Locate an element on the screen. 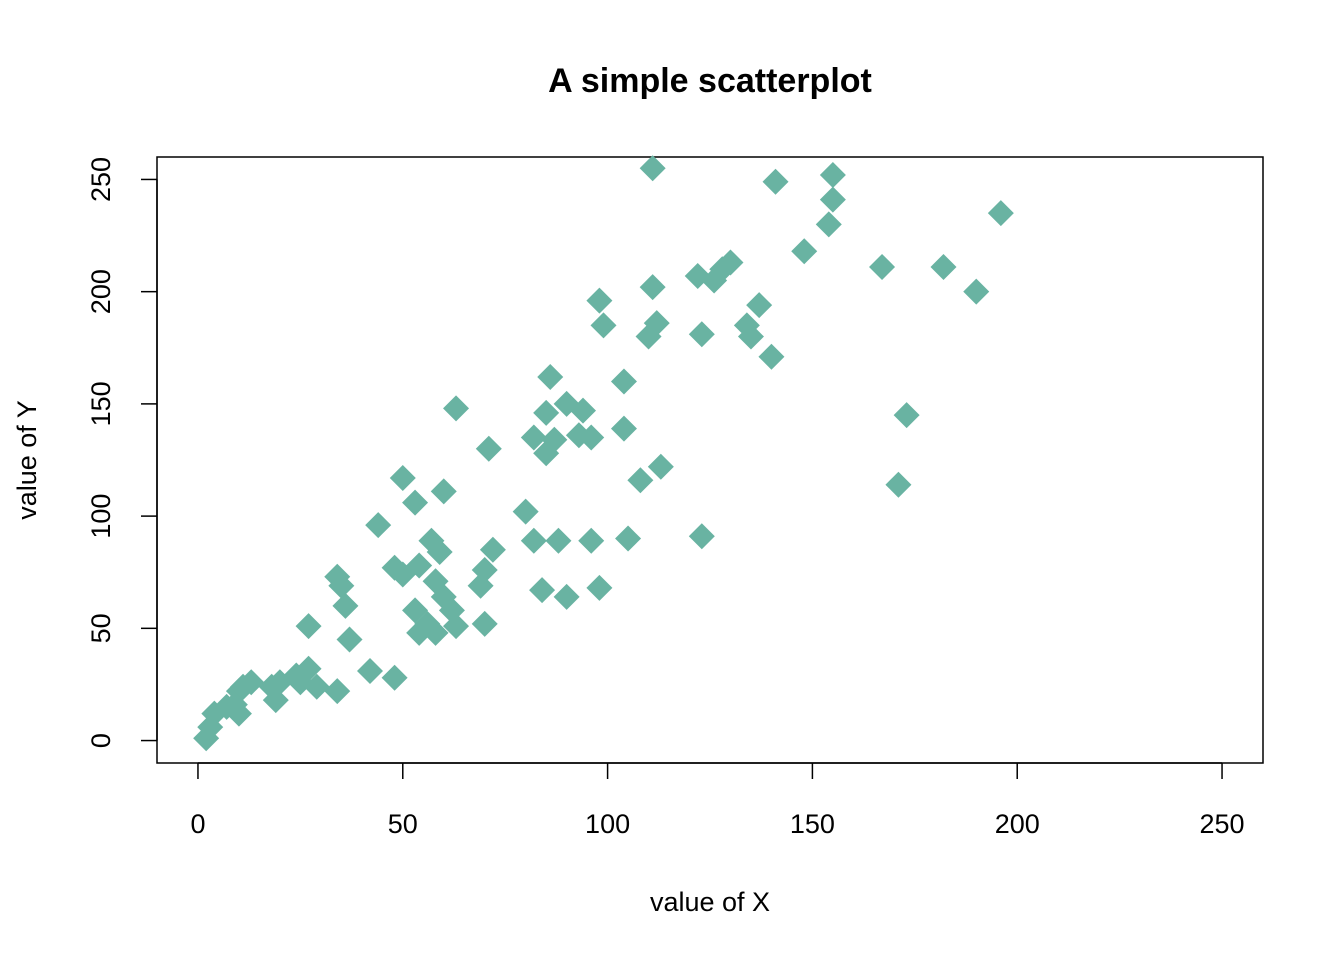  x-tick-label: 200 is located at coordinates (1017, 824).